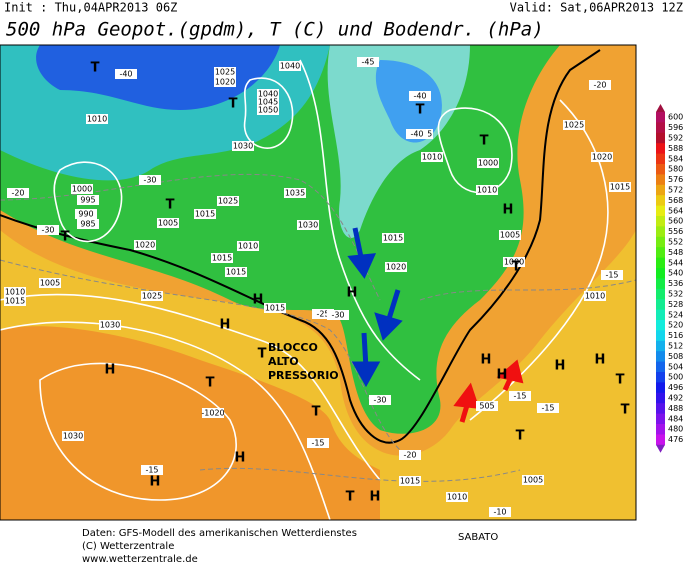  Describe the element at coordinates (675, 158) in the screenshot. I see `colorbar-label: 584` at that location.